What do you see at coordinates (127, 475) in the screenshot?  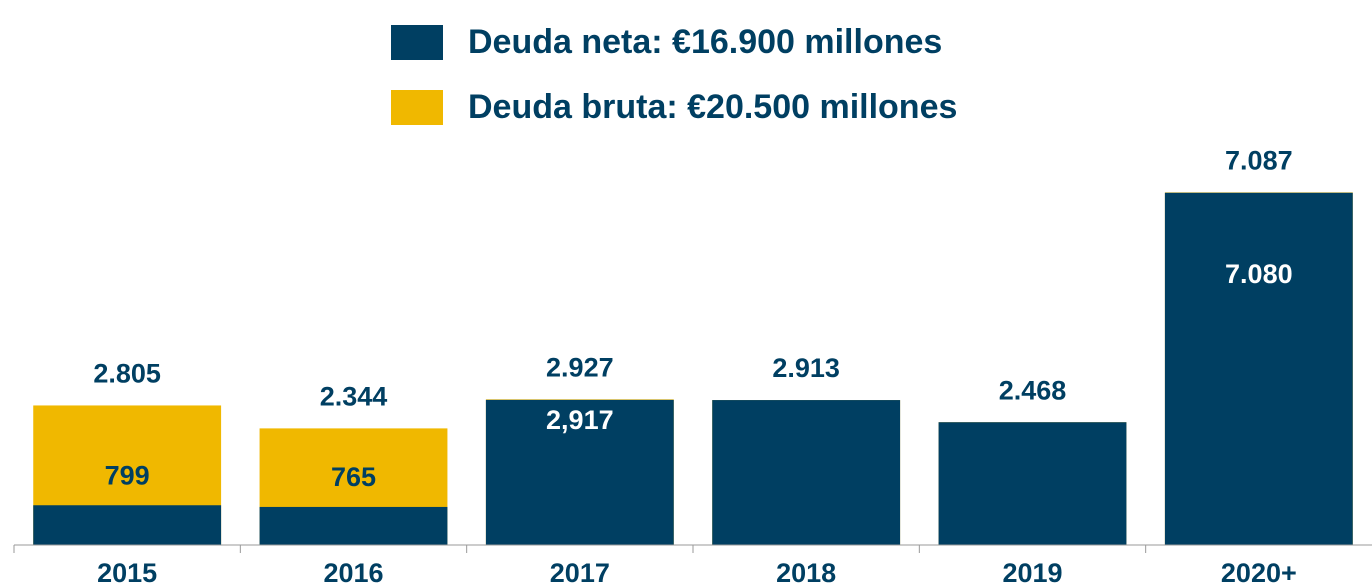 I see `net-label: 799` at bounding box center [127, 475].